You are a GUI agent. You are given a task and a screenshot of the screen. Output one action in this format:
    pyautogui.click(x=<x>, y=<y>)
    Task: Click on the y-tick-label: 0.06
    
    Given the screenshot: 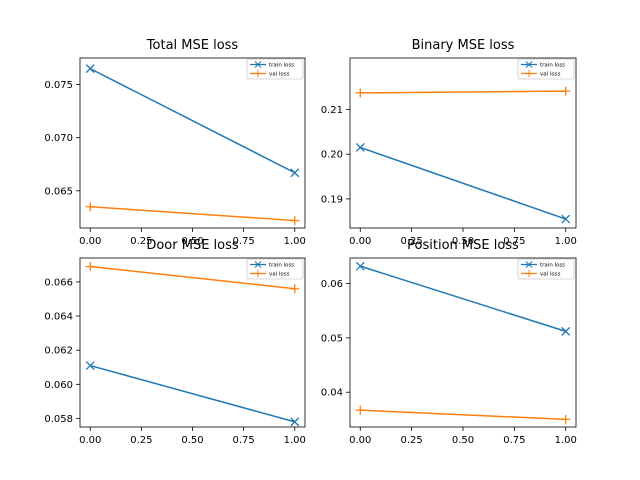 What is the action you would take?
    pyautogui.click(x=332, y=284)
    